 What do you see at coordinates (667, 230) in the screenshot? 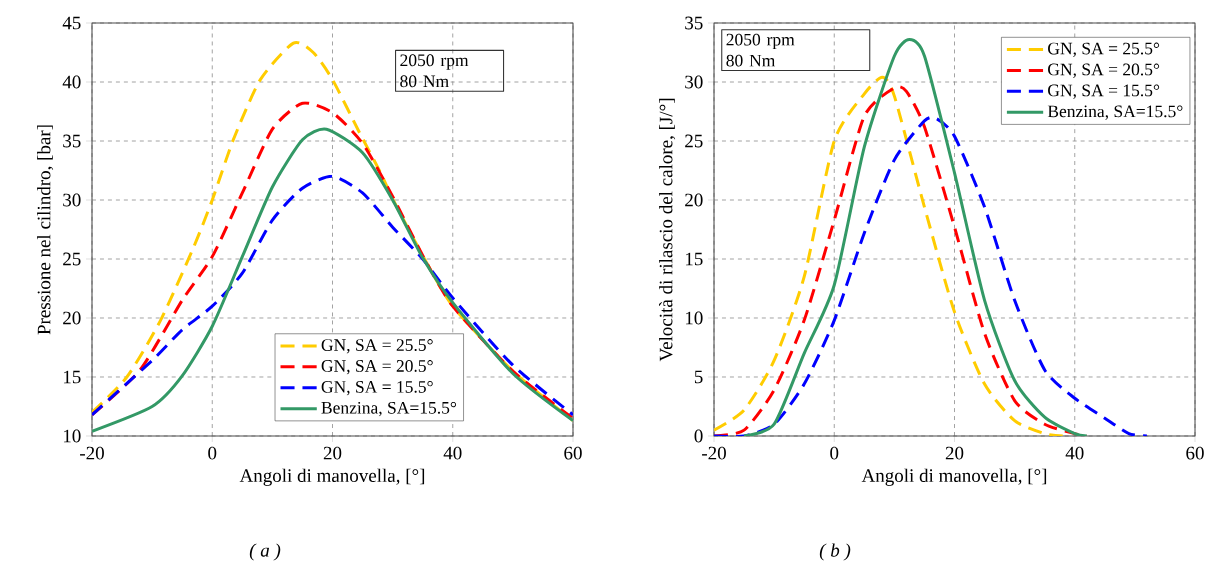
I see `y-axis-title: Velocità di rilascio del calore, [J/°]` at bounding box center [667, 230].